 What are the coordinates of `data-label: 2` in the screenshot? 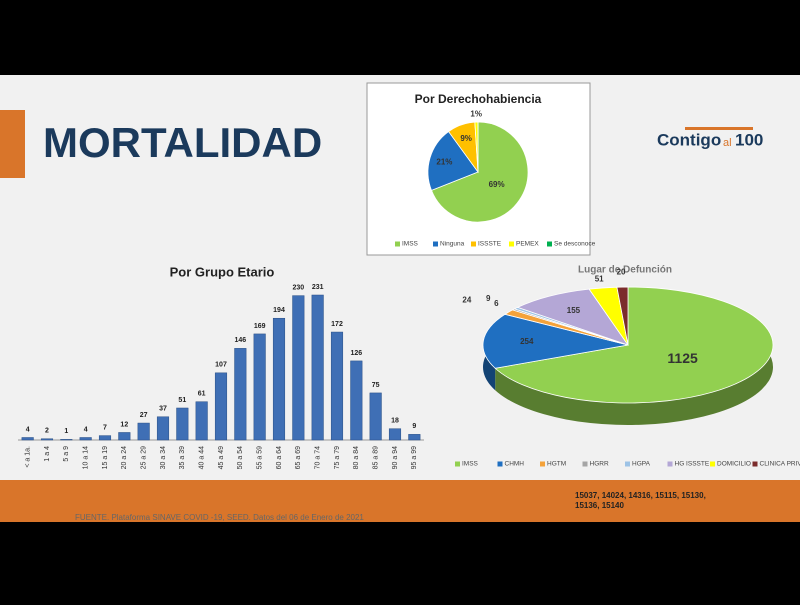 It's located at (47, 431).